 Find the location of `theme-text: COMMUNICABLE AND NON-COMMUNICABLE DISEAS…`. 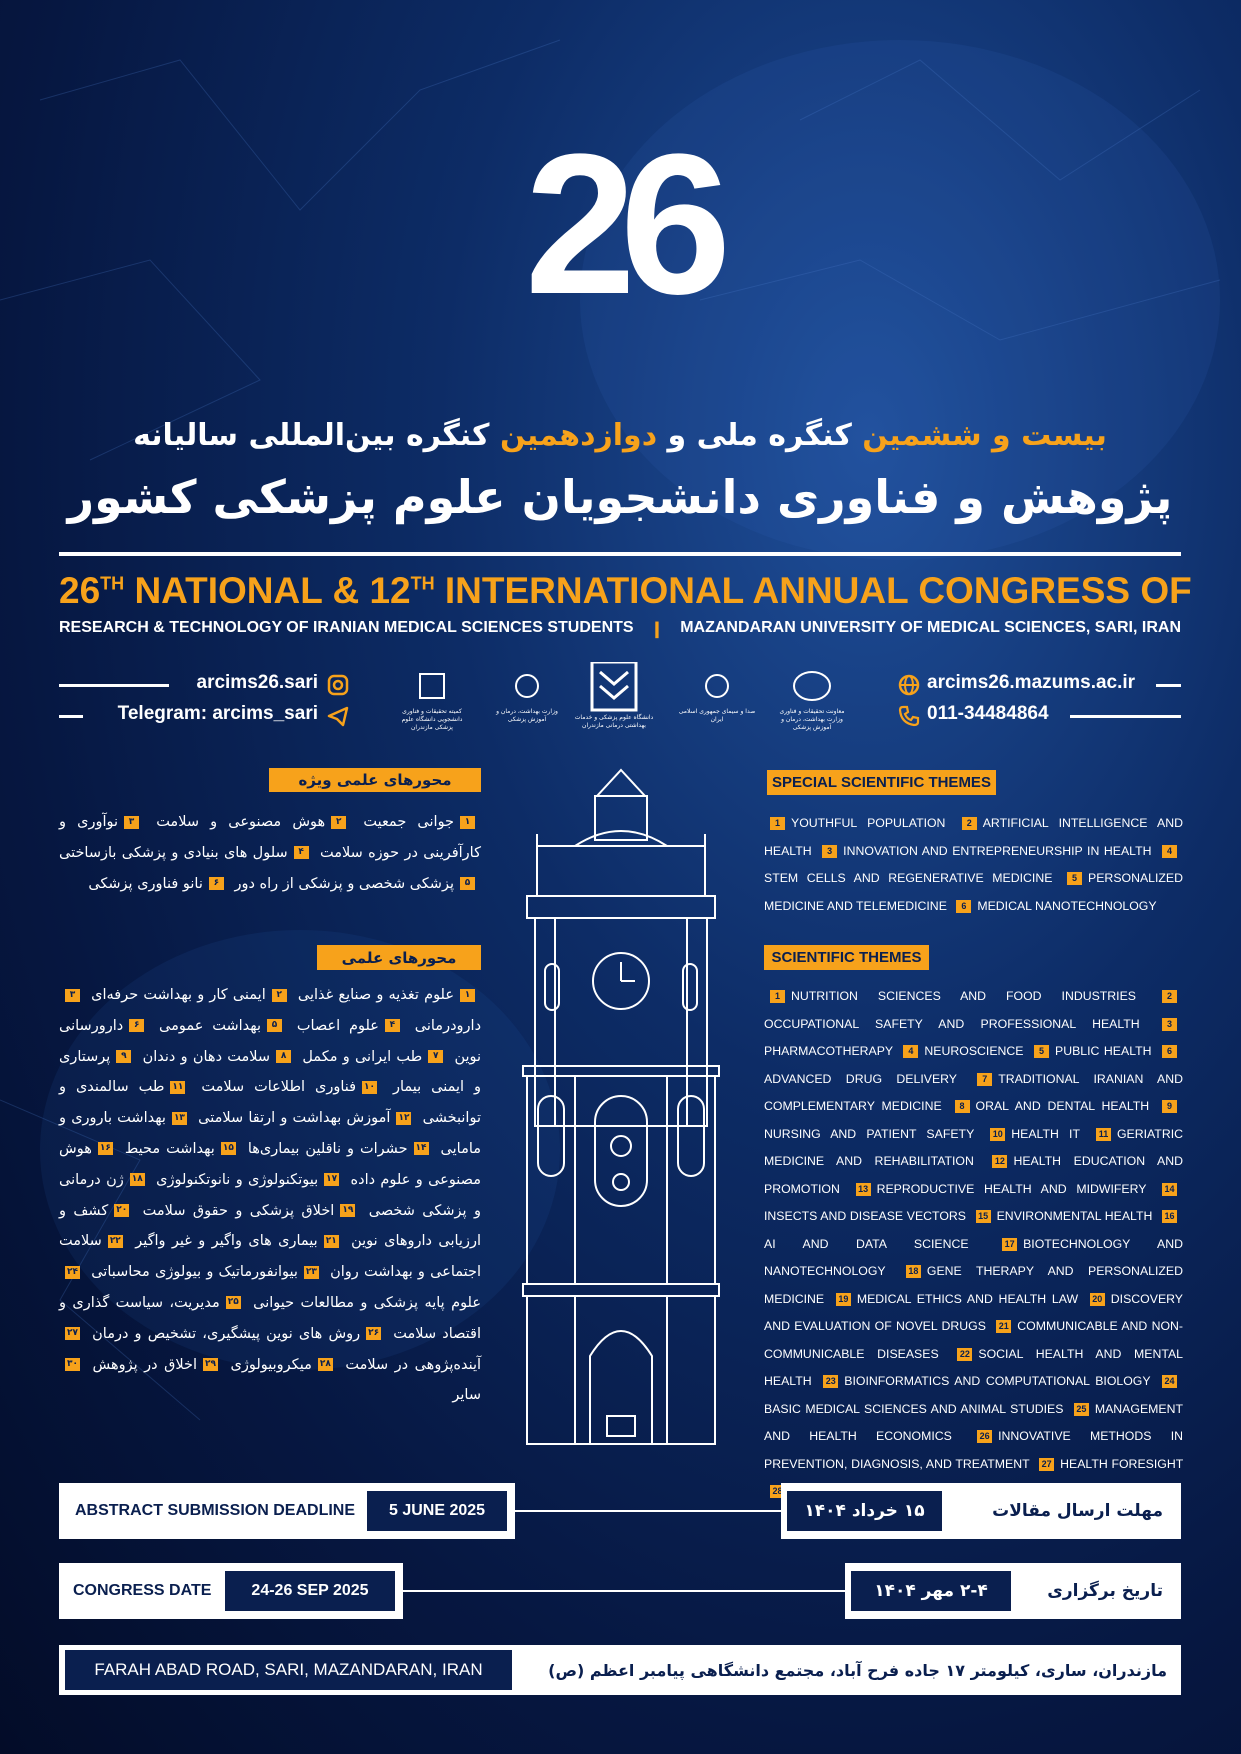

theme-text: COMMUNICABLE AND NON-COMMUNICABLE DISEAS… is located at coordinates (974, 1340).